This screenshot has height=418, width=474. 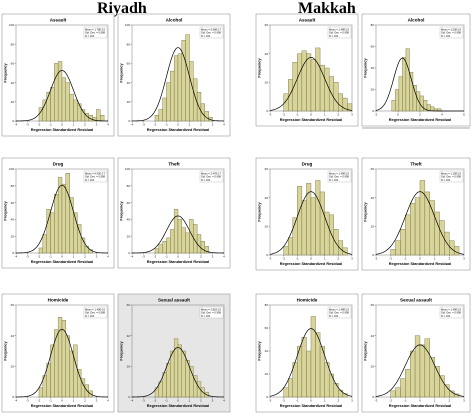 What do you see at coordinates (339, 309) in the screenshot?
I see `stats-legend-line: Mean = 1.48E-15` at bounding box center [339, 309].